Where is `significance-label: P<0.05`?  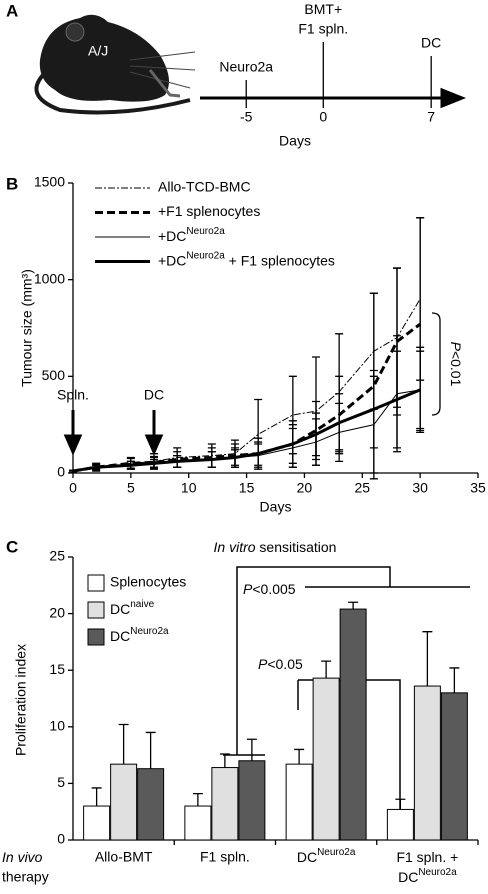
significance-label: P<0.05 is located at coordinates (280, 664).